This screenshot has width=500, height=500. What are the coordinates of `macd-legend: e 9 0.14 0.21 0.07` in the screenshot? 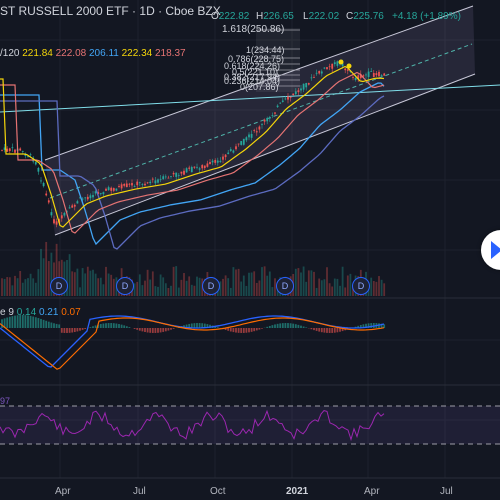 It's located at (40, 312).